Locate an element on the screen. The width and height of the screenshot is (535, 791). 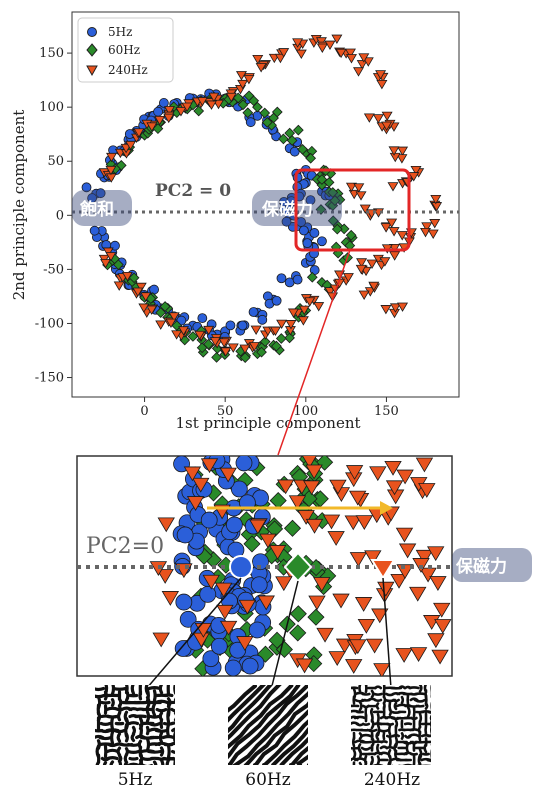
connector-5hz is located at coordinates (188, 640).